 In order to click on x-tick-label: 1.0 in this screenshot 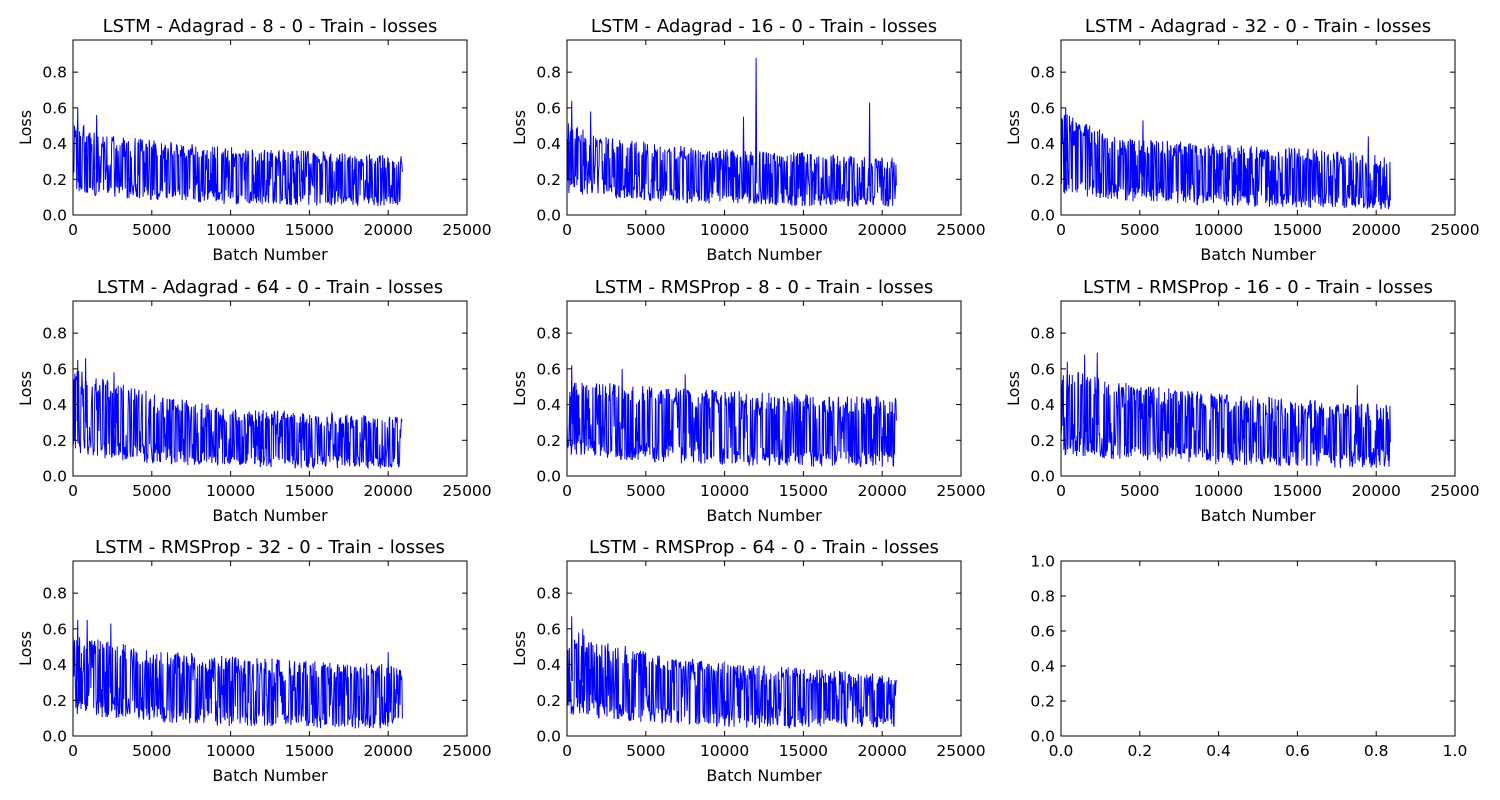, I will do `click(1455, 751)`.